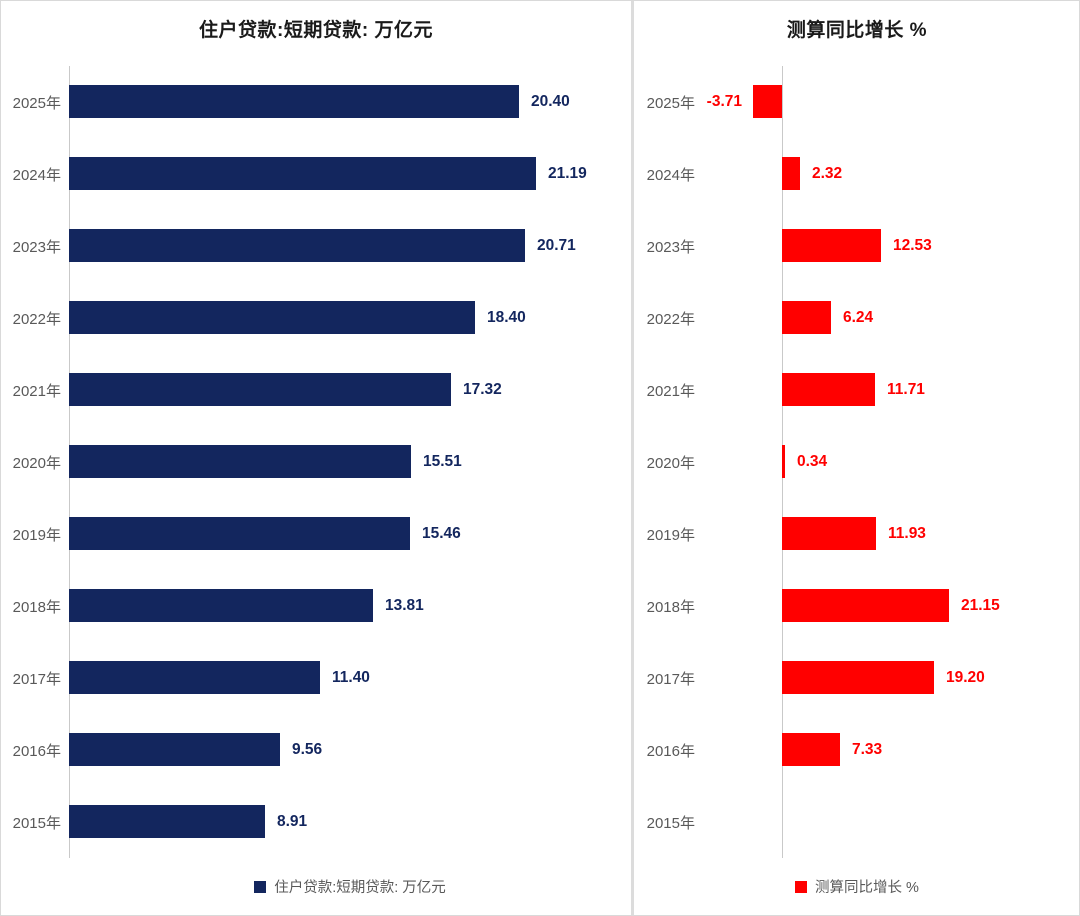 The height and width of the screenshot is (916, 1080). What do you see at coordinates (965, 677) in the screenshot?
I see `value-label: 19.20` at bounding box center [965, 677].